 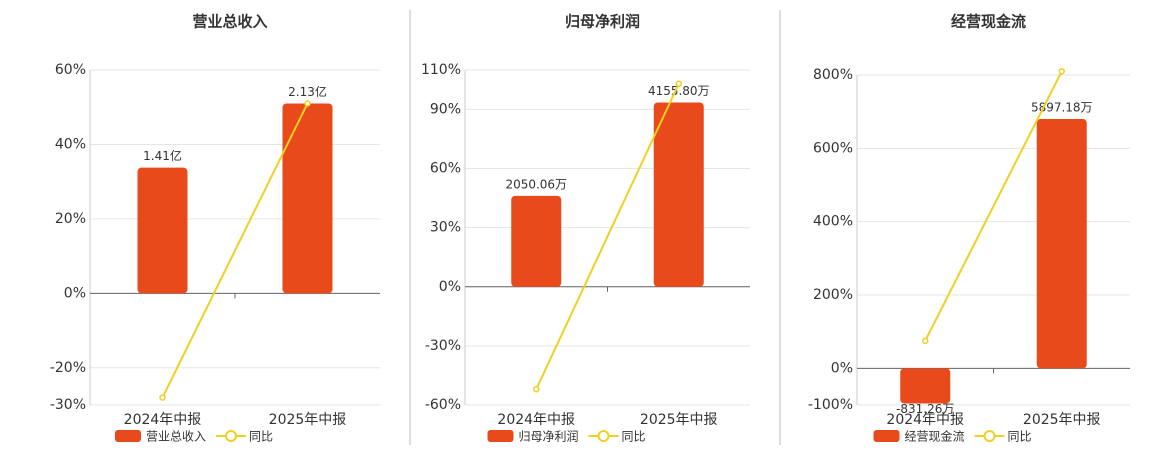 I want to click on y-tick-label: 110%, so click(x=441, y=70).